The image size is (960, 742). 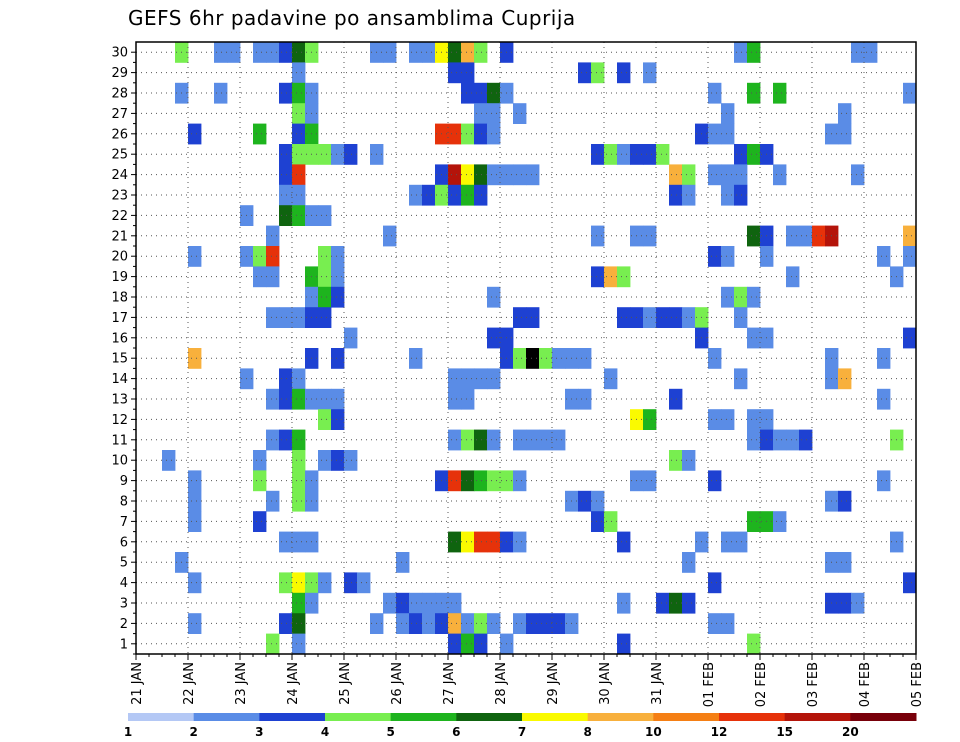 What do you see at coordinates (119, 216) in the screenshot?
I see `y-tick-label: 22` at bounding box center [119, 216].